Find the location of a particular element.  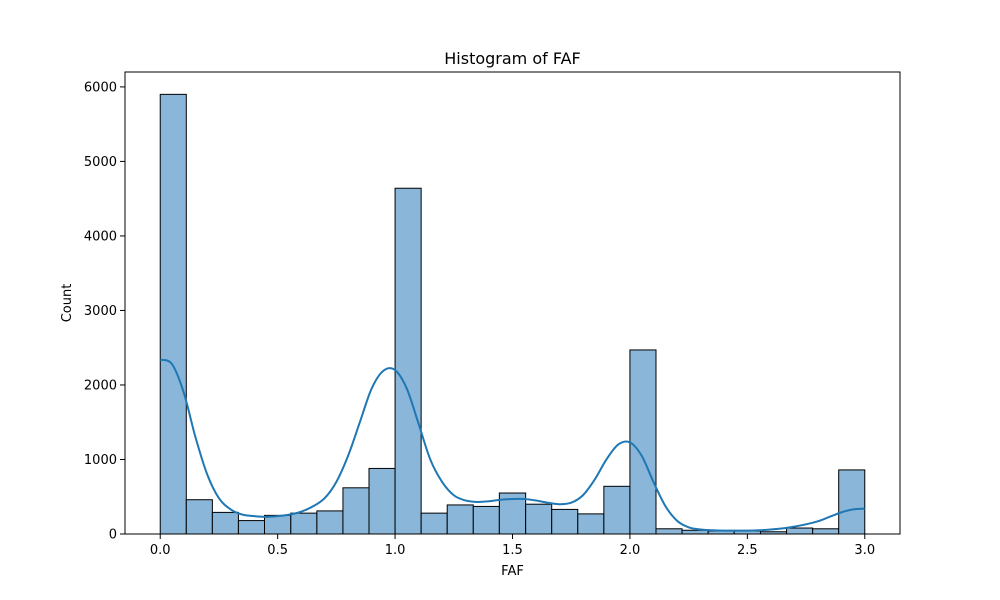

chart-title: Histogram of FAF is located at coordinates (512, 58).